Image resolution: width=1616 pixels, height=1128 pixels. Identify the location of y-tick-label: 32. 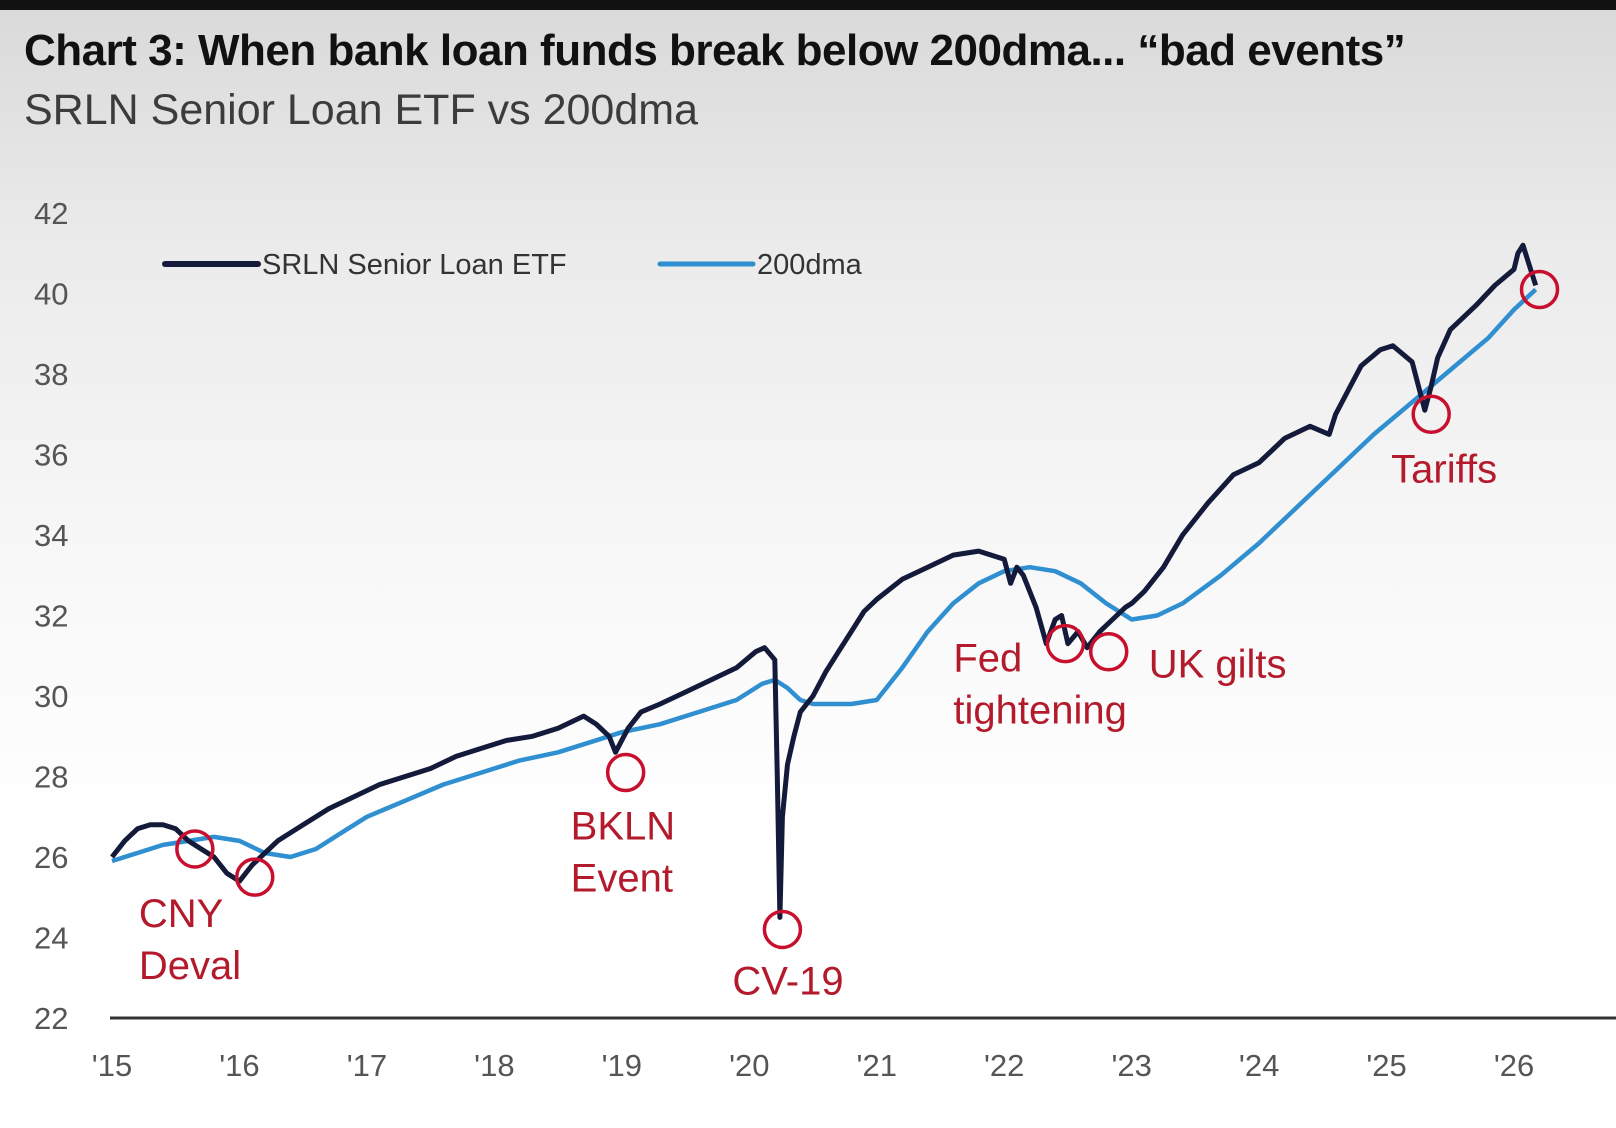
(51, 616).